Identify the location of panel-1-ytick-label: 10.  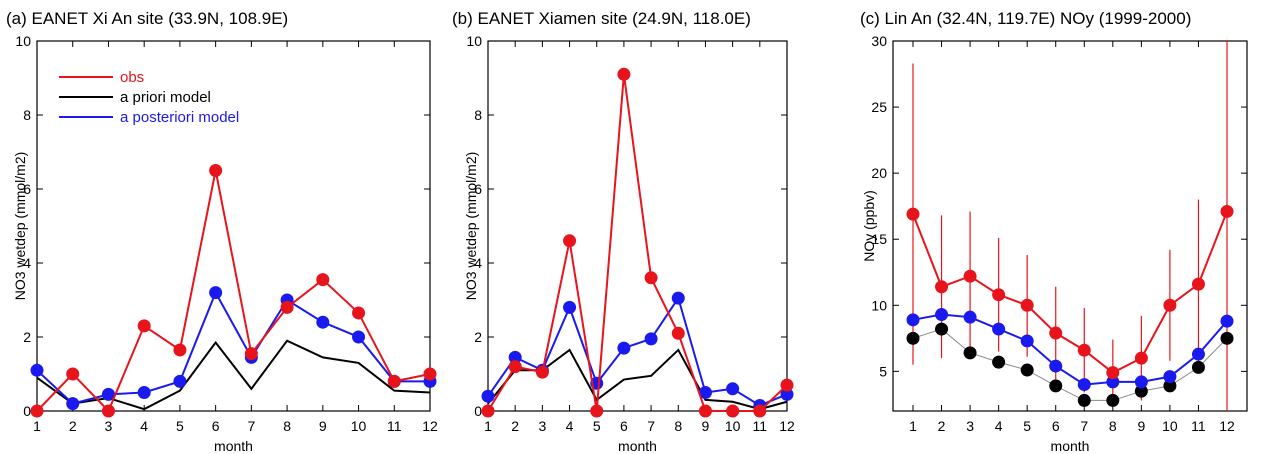
(474, 41).